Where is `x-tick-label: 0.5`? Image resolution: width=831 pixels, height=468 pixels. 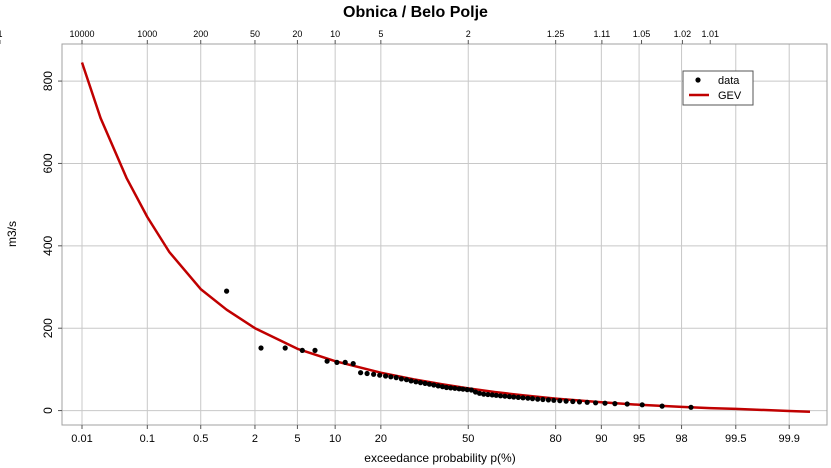
x-tick-label: 0.5 is located at coordinates (200, 439).